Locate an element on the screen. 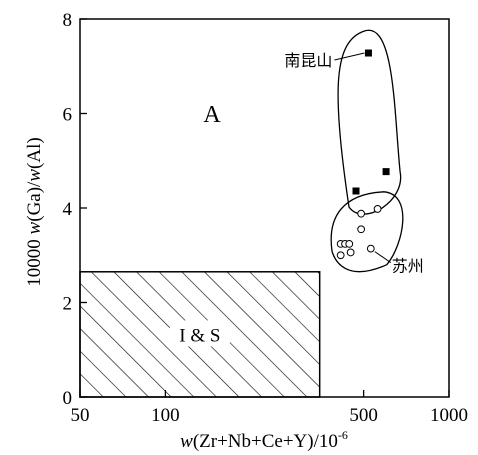 The image size is (478, 455). x-tick-label-500: 500 is located at coordinates (363, 415).